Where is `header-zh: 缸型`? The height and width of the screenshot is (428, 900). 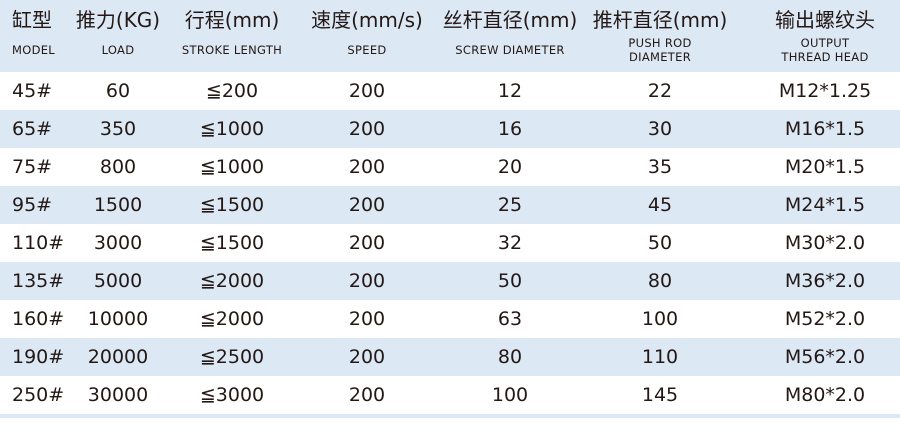 header-zh: 缸型 is located at coordinates (32, 20).